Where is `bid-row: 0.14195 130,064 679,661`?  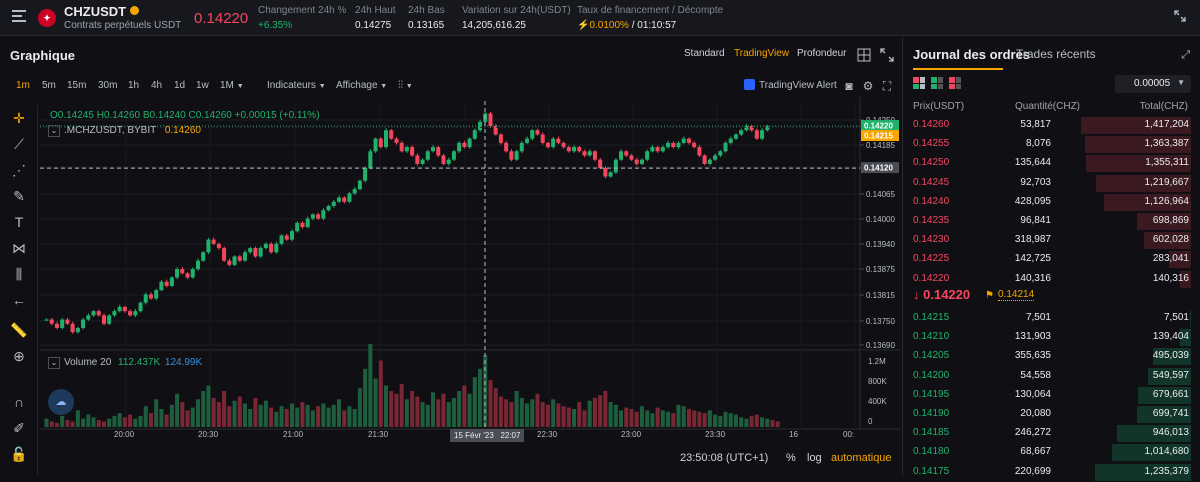 bid-row: 0.14195 130,064 679,661 is located at coordinates (1051, 395).